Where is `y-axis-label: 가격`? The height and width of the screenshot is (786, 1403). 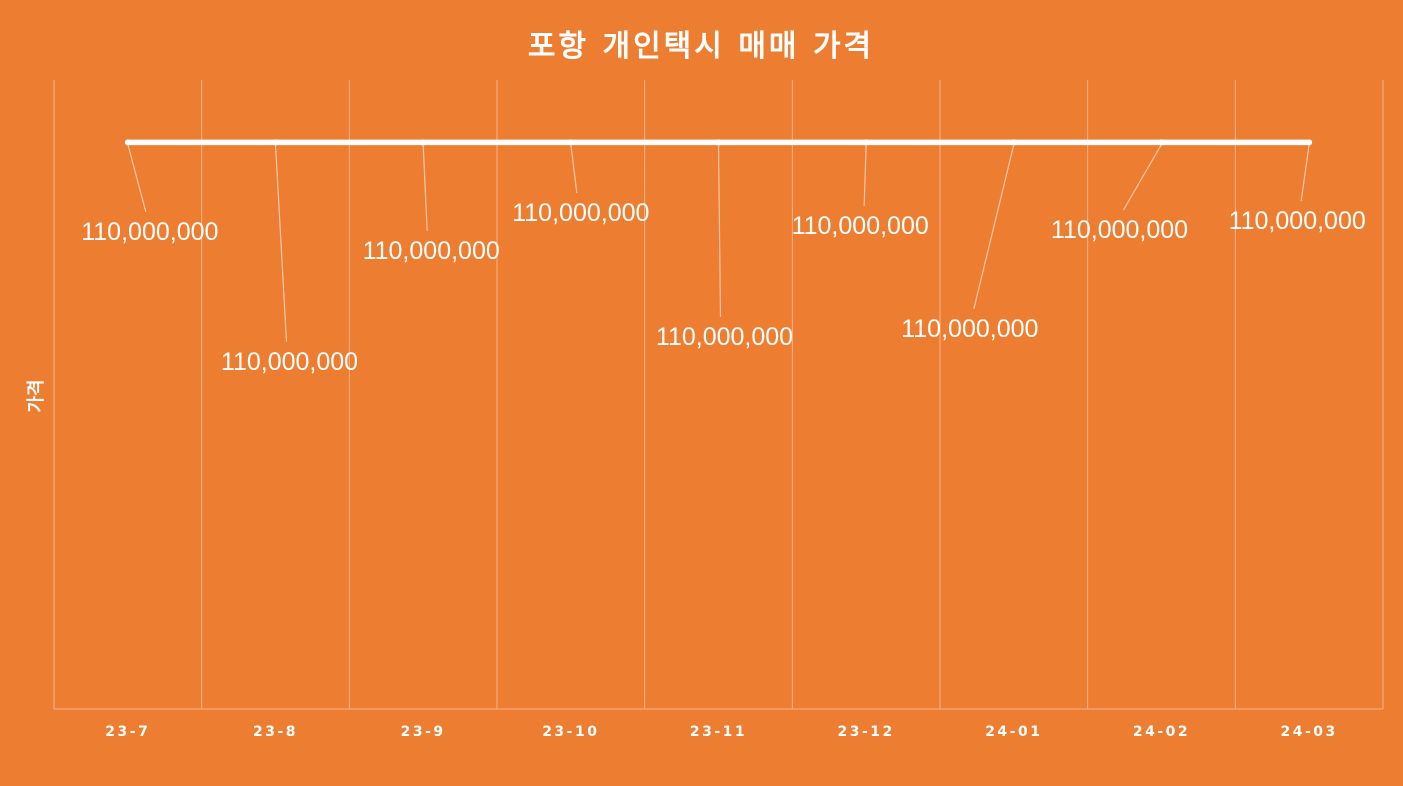
y-axis-label: 가격 is located at coordinates (36, 395).